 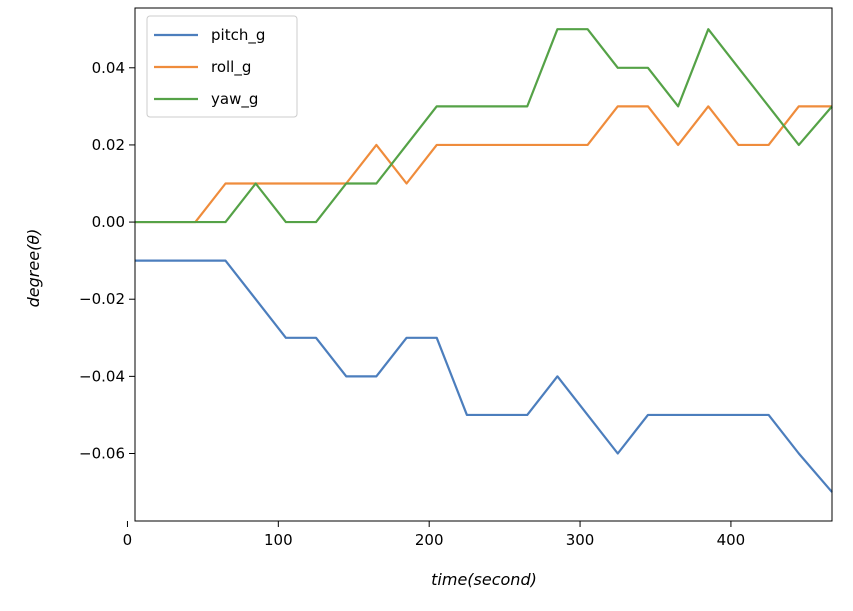 I want to click on y-tick-label: 0.04, so click(x=108, y=68).